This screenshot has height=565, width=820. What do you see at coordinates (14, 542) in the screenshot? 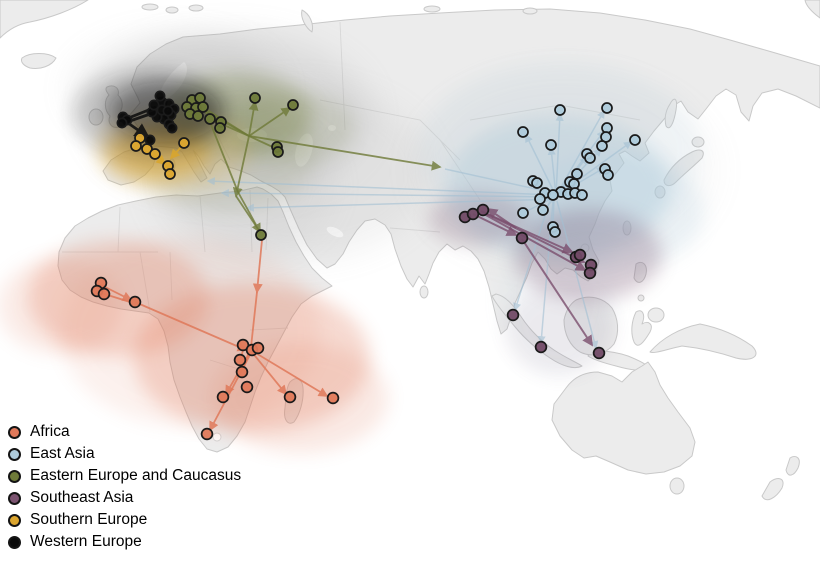
I see `legend-swatch-western-europe` at bounding box center [14, 542].